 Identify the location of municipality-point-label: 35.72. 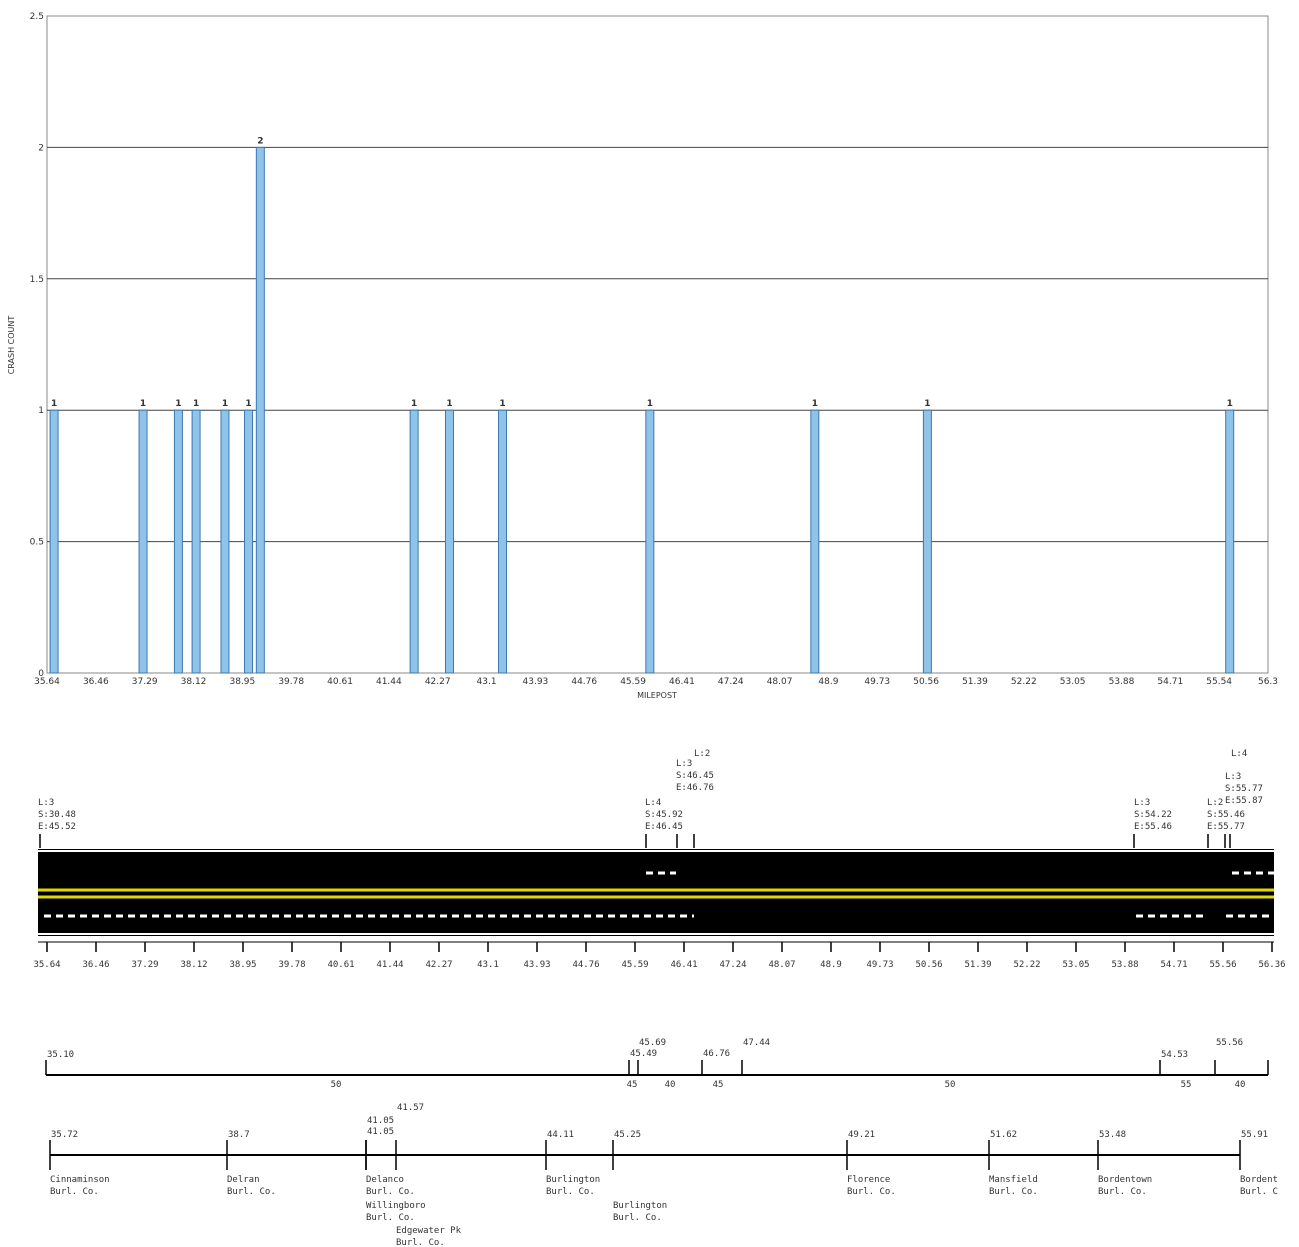
(64, 1135).